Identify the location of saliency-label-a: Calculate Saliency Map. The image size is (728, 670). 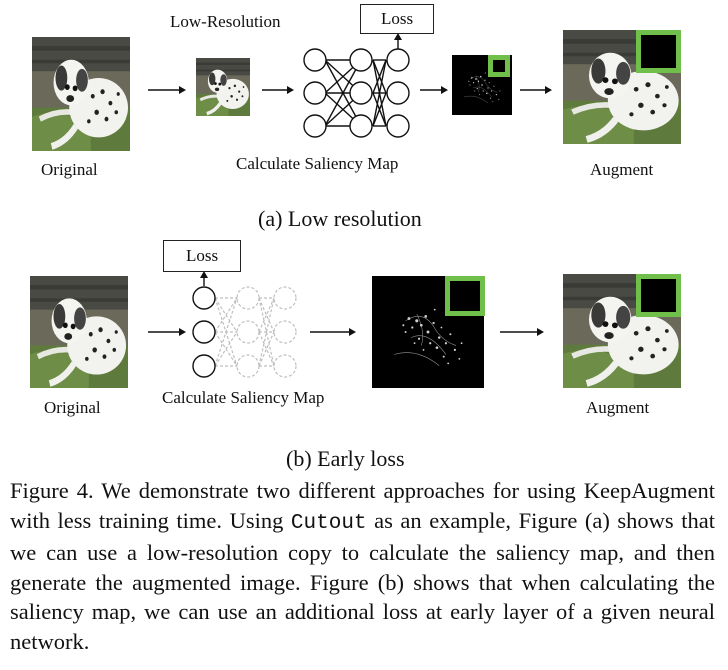
(317, 163).